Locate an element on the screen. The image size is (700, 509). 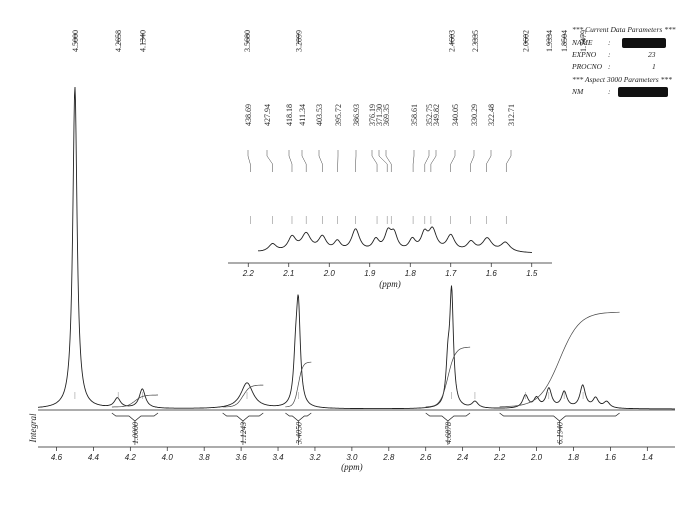
x-tick-label: 4.2 is located at coordinates (131, 457).